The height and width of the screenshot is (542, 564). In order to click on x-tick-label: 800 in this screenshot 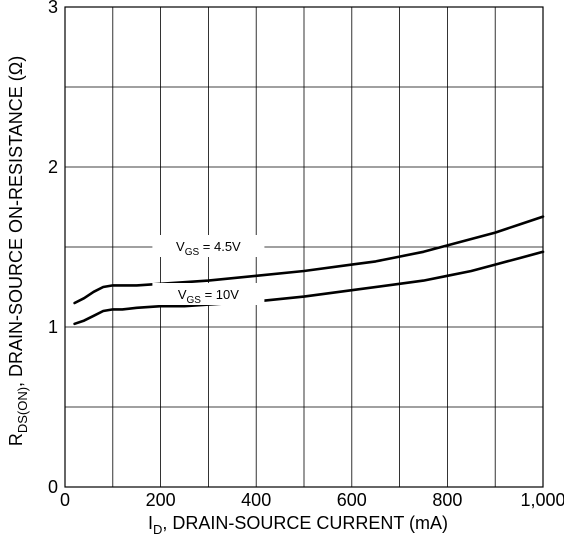, I will do `click(447, 500)`.